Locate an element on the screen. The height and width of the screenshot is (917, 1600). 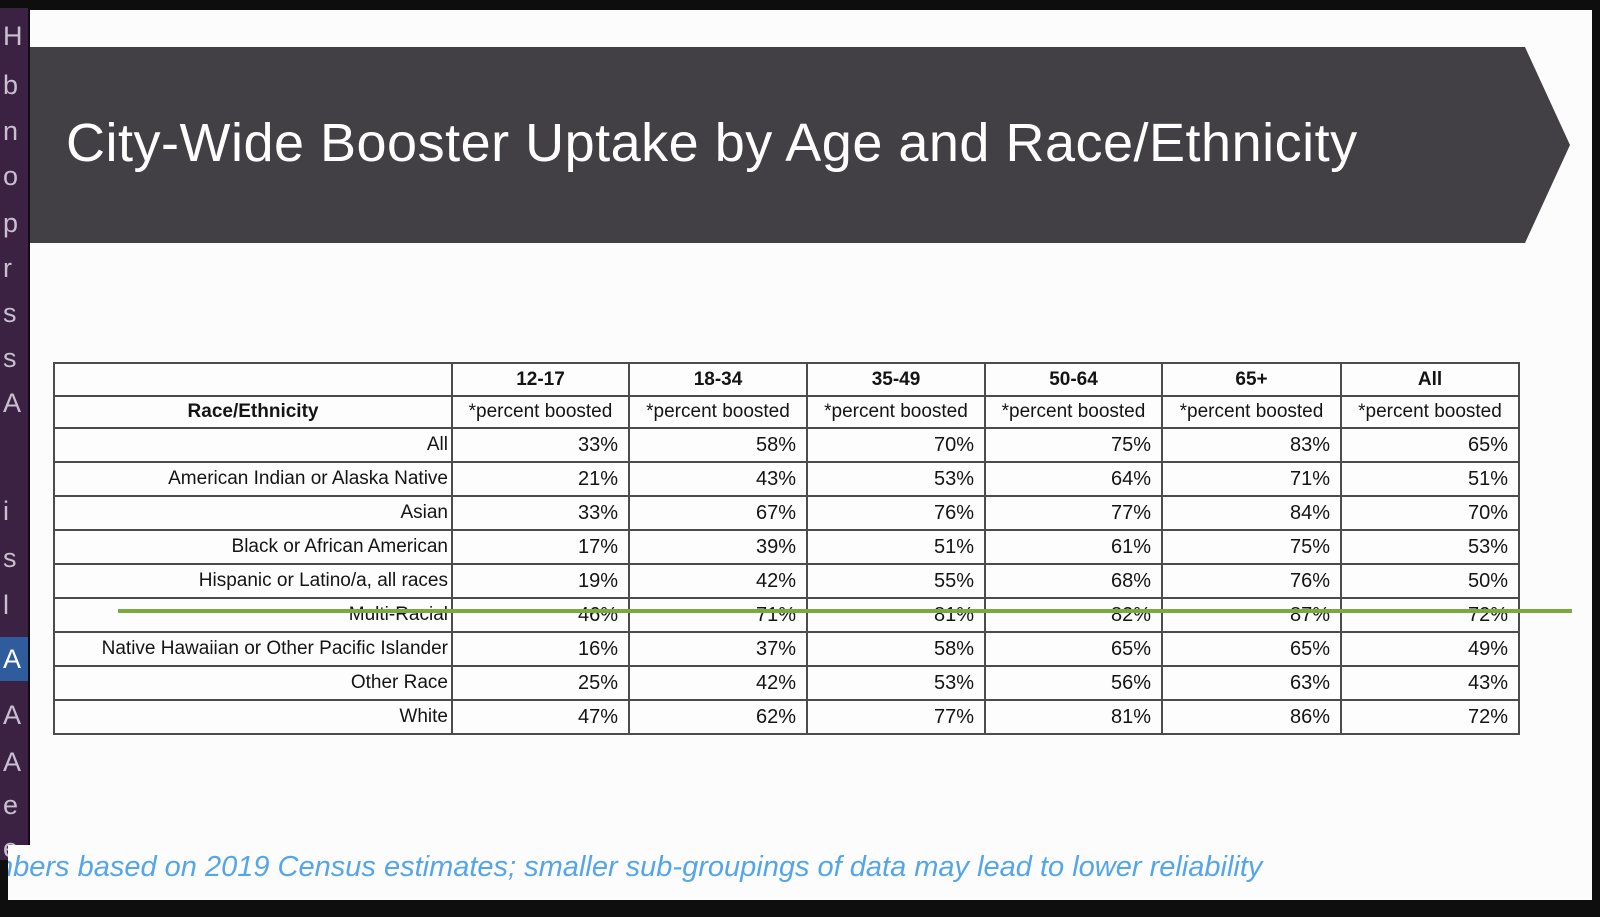
race-ethnicity-header: Race/Ethnicity is located at coordinates (253, 412).